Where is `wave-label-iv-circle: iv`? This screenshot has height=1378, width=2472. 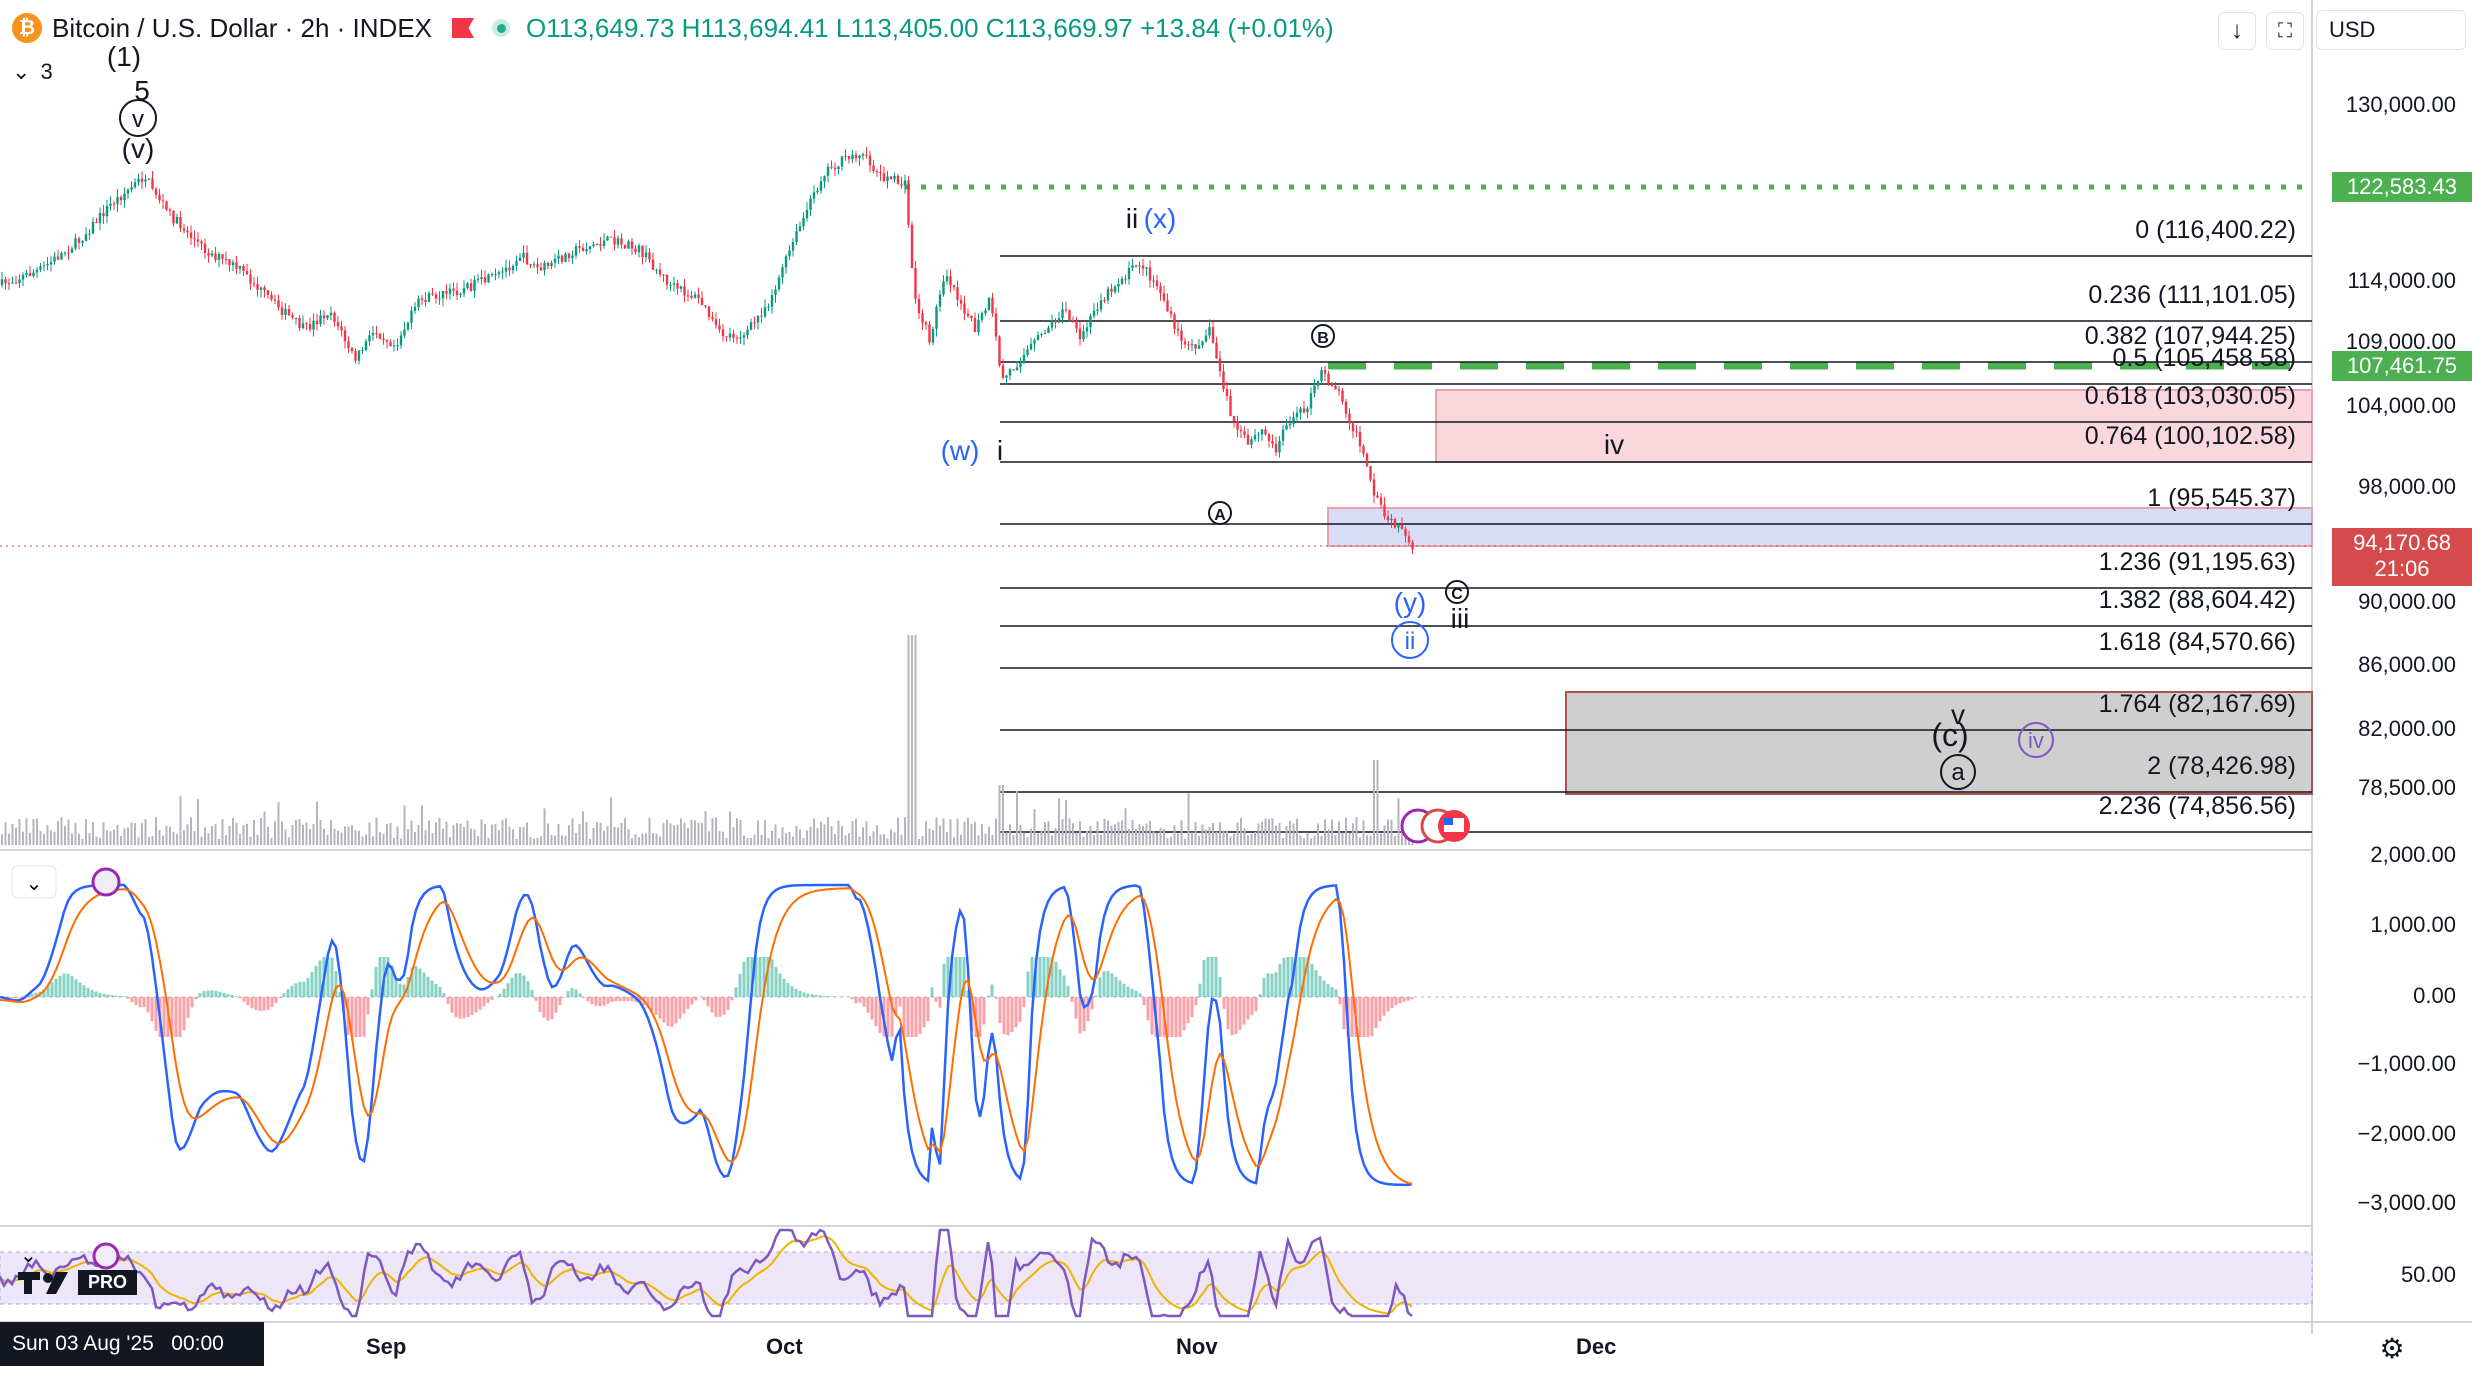
wave-label-iv-circle: iv is located at coordinates (2036, 740).